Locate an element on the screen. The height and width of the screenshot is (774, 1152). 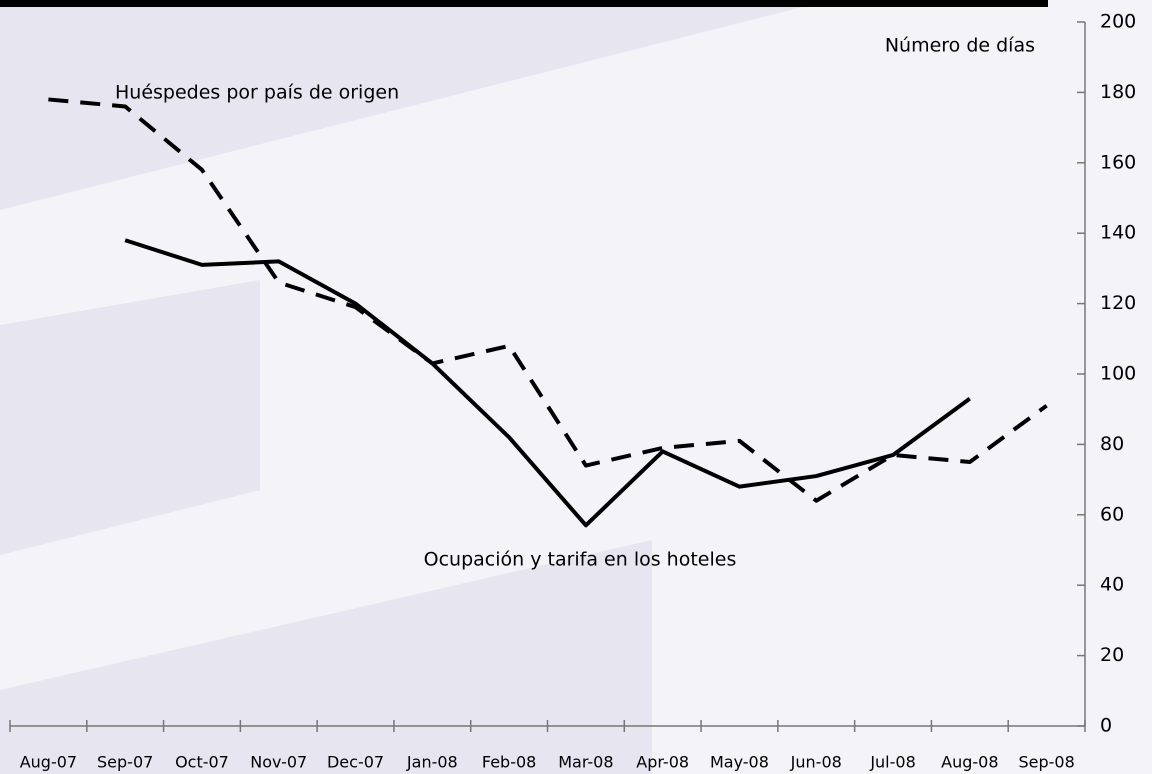
top-bar is located at coordinates (524, 3).